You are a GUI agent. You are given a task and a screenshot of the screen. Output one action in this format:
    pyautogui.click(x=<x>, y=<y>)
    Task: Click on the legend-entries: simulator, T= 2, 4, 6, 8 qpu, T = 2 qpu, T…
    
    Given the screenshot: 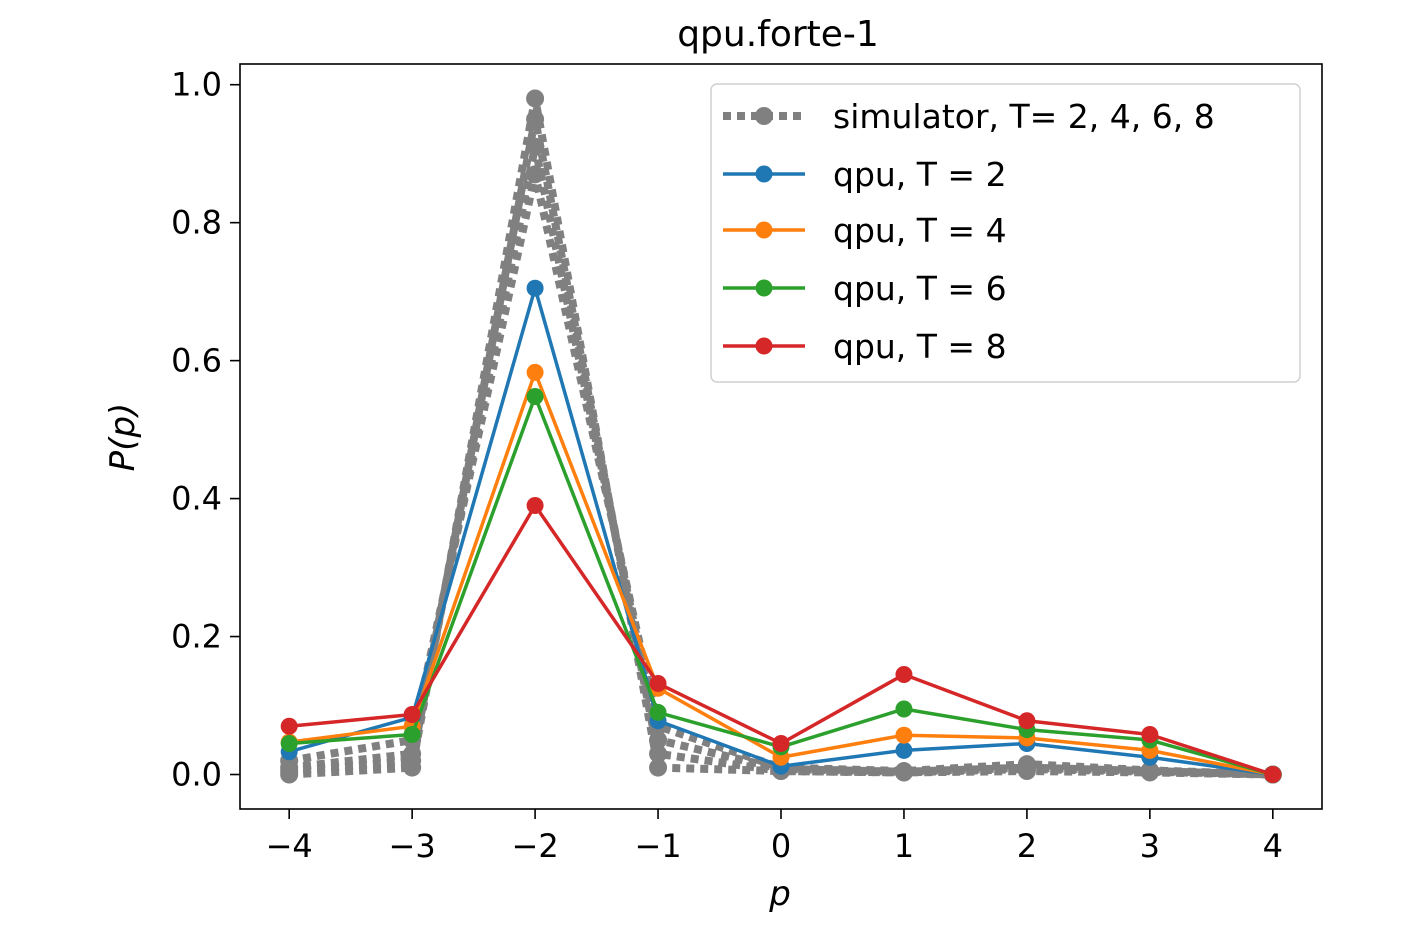 What is the action you would take?
    pyautogui.click(x=969, y=231)
    